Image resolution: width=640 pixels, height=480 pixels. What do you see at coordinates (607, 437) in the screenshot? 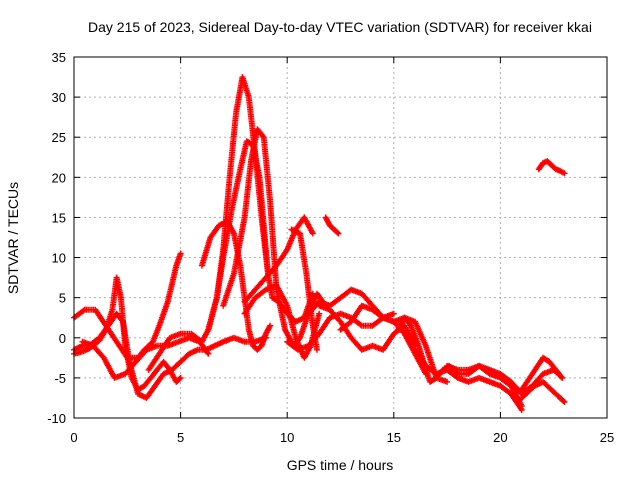
I see `x-tick-label: 25` at bounding box center [607, 437].